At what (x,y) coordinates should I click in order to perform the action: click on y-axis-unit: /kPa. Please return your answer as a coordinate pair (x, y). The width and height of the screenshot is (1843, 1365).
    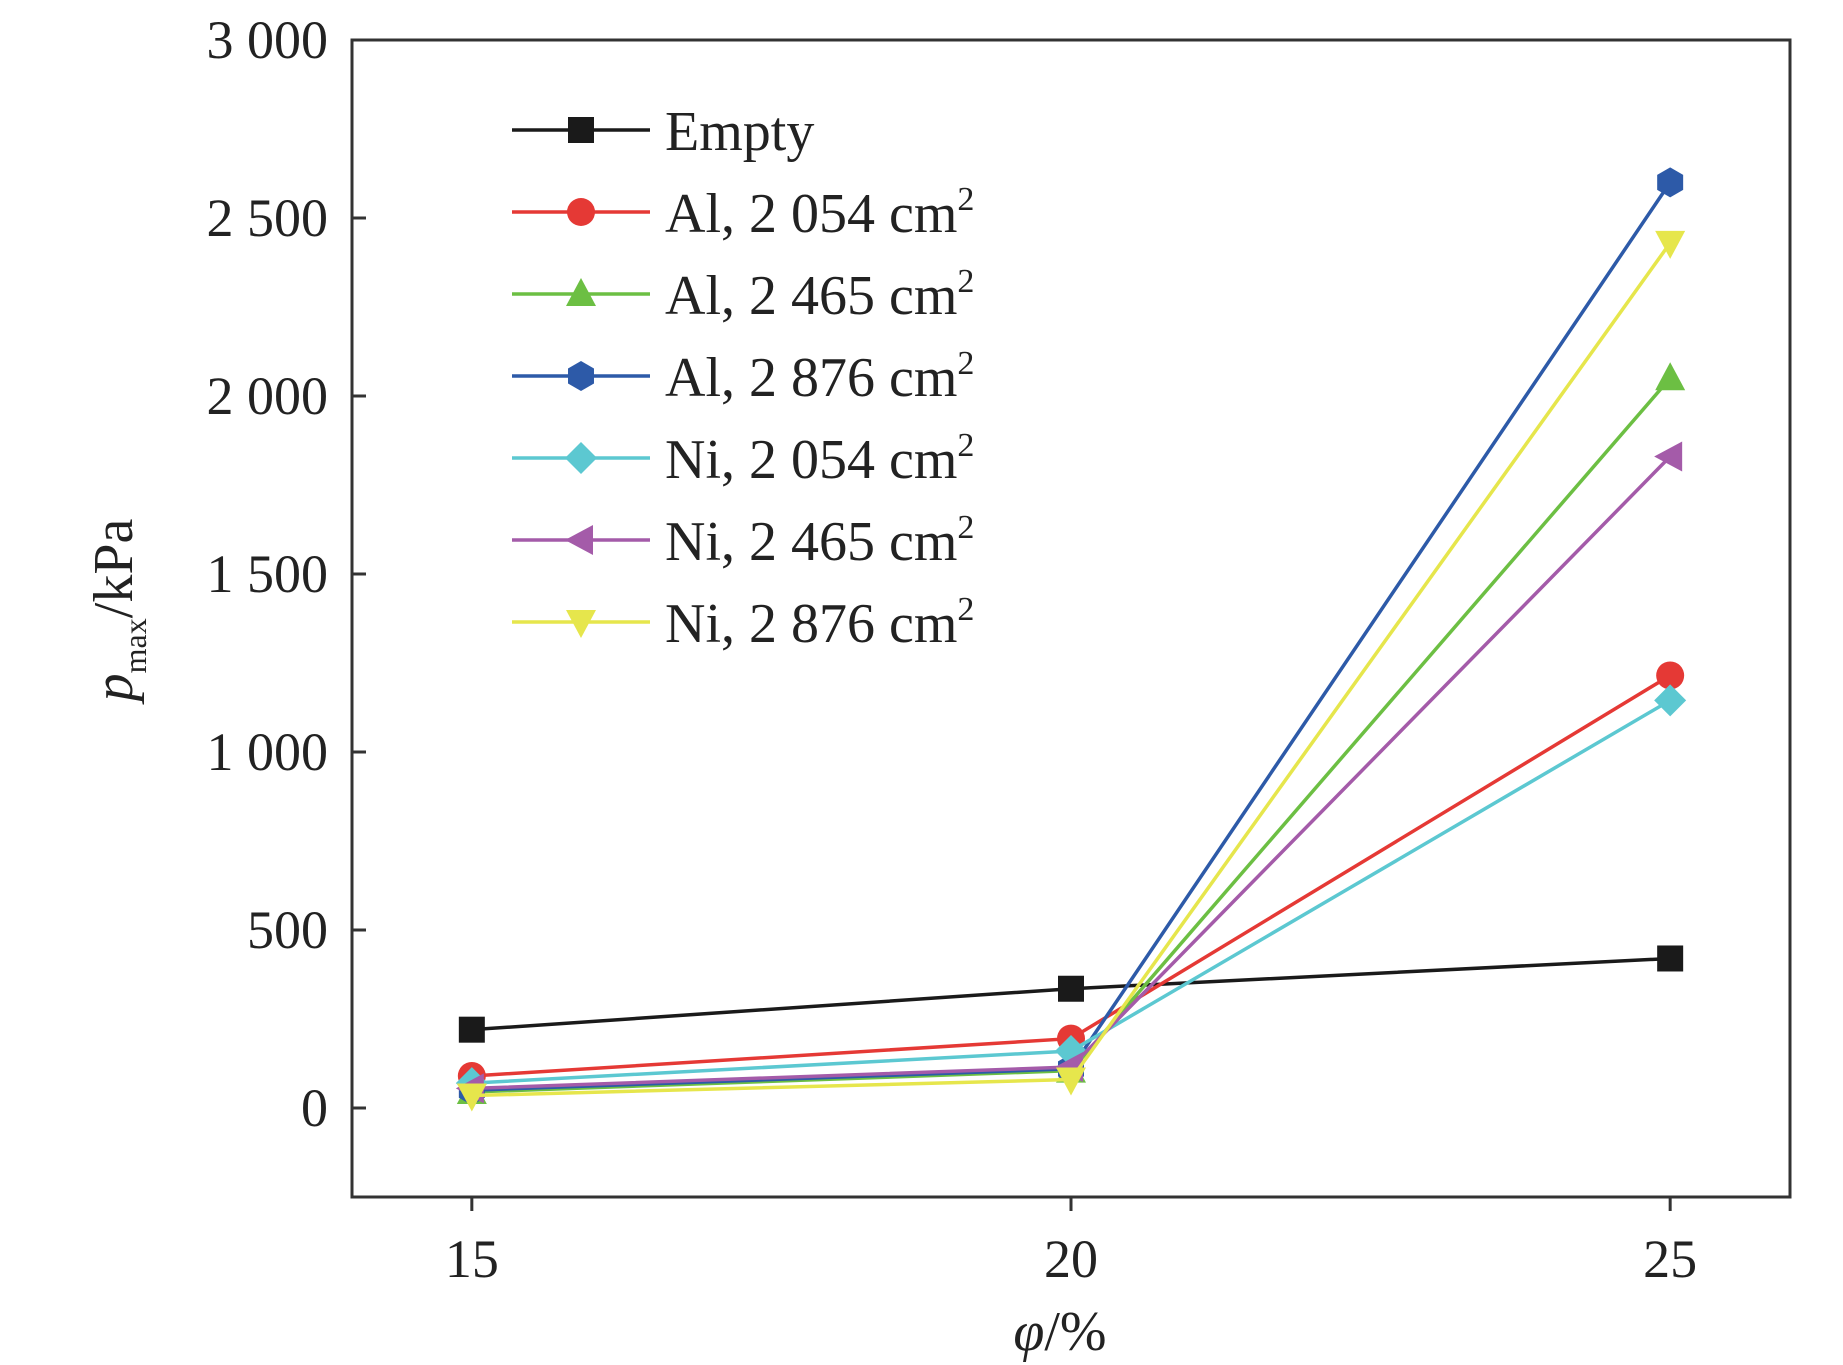
    Looking at the image, I should click on (114, 569).